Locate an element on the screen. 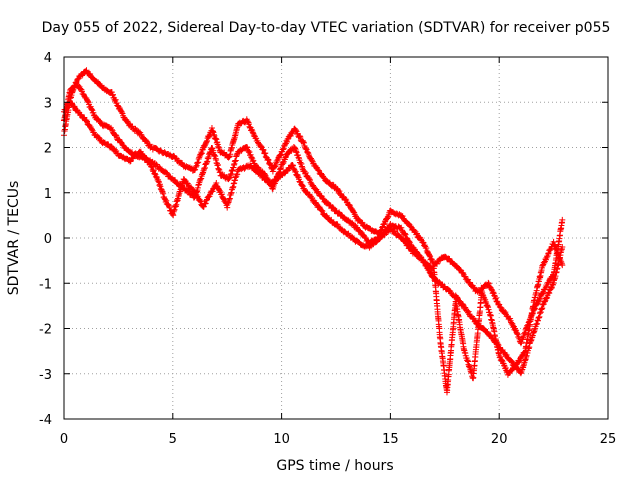 Image resolution: width=640 pixels, height=480 pixels. y-tick-label: -2 is located at coordinates (45, 330).